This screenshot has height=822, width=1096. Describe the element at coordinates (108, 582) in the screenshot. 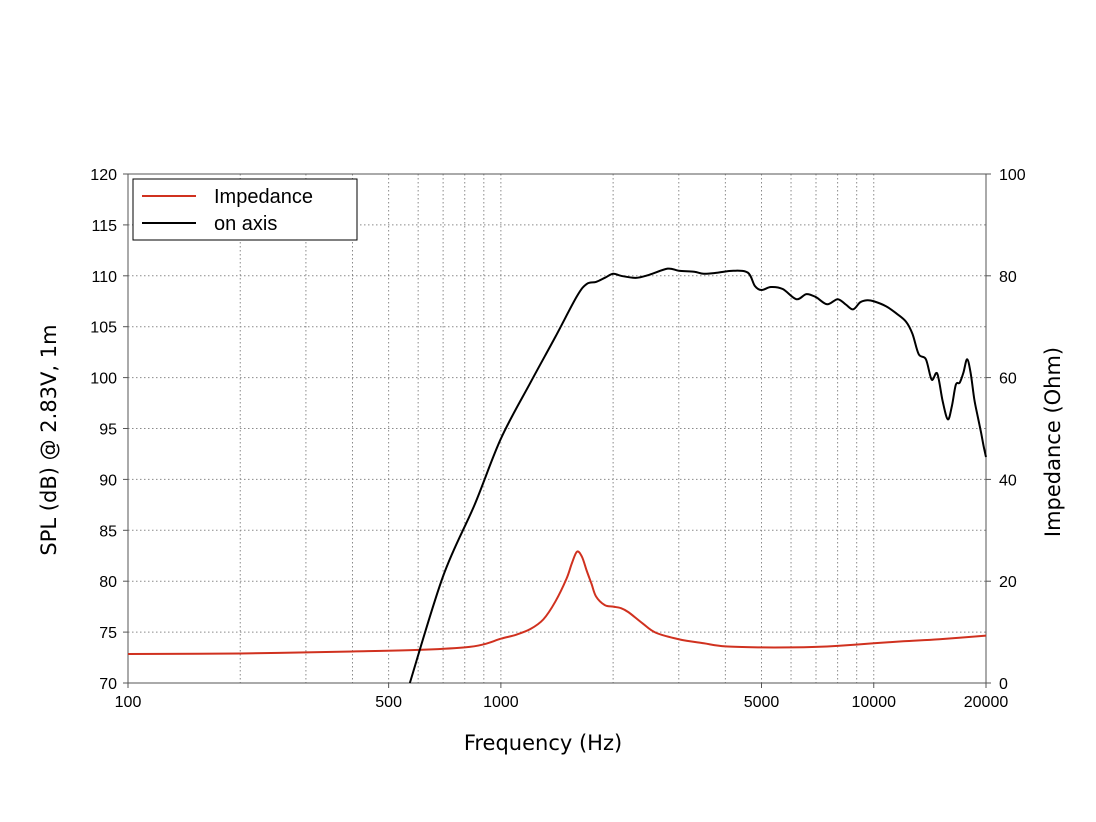

I see `y-tick-label: 80` at that location.